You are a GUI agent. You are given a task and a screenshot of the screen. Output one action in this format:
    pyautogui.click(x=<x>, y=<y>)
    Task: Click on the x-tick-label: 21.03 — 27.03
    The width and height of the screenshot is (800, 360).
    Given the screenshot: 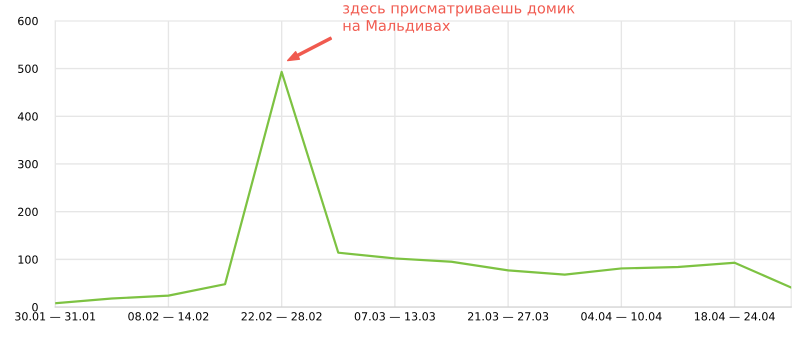 What is the action you would take?
    pyautogui.click(x=508, y=316)
    